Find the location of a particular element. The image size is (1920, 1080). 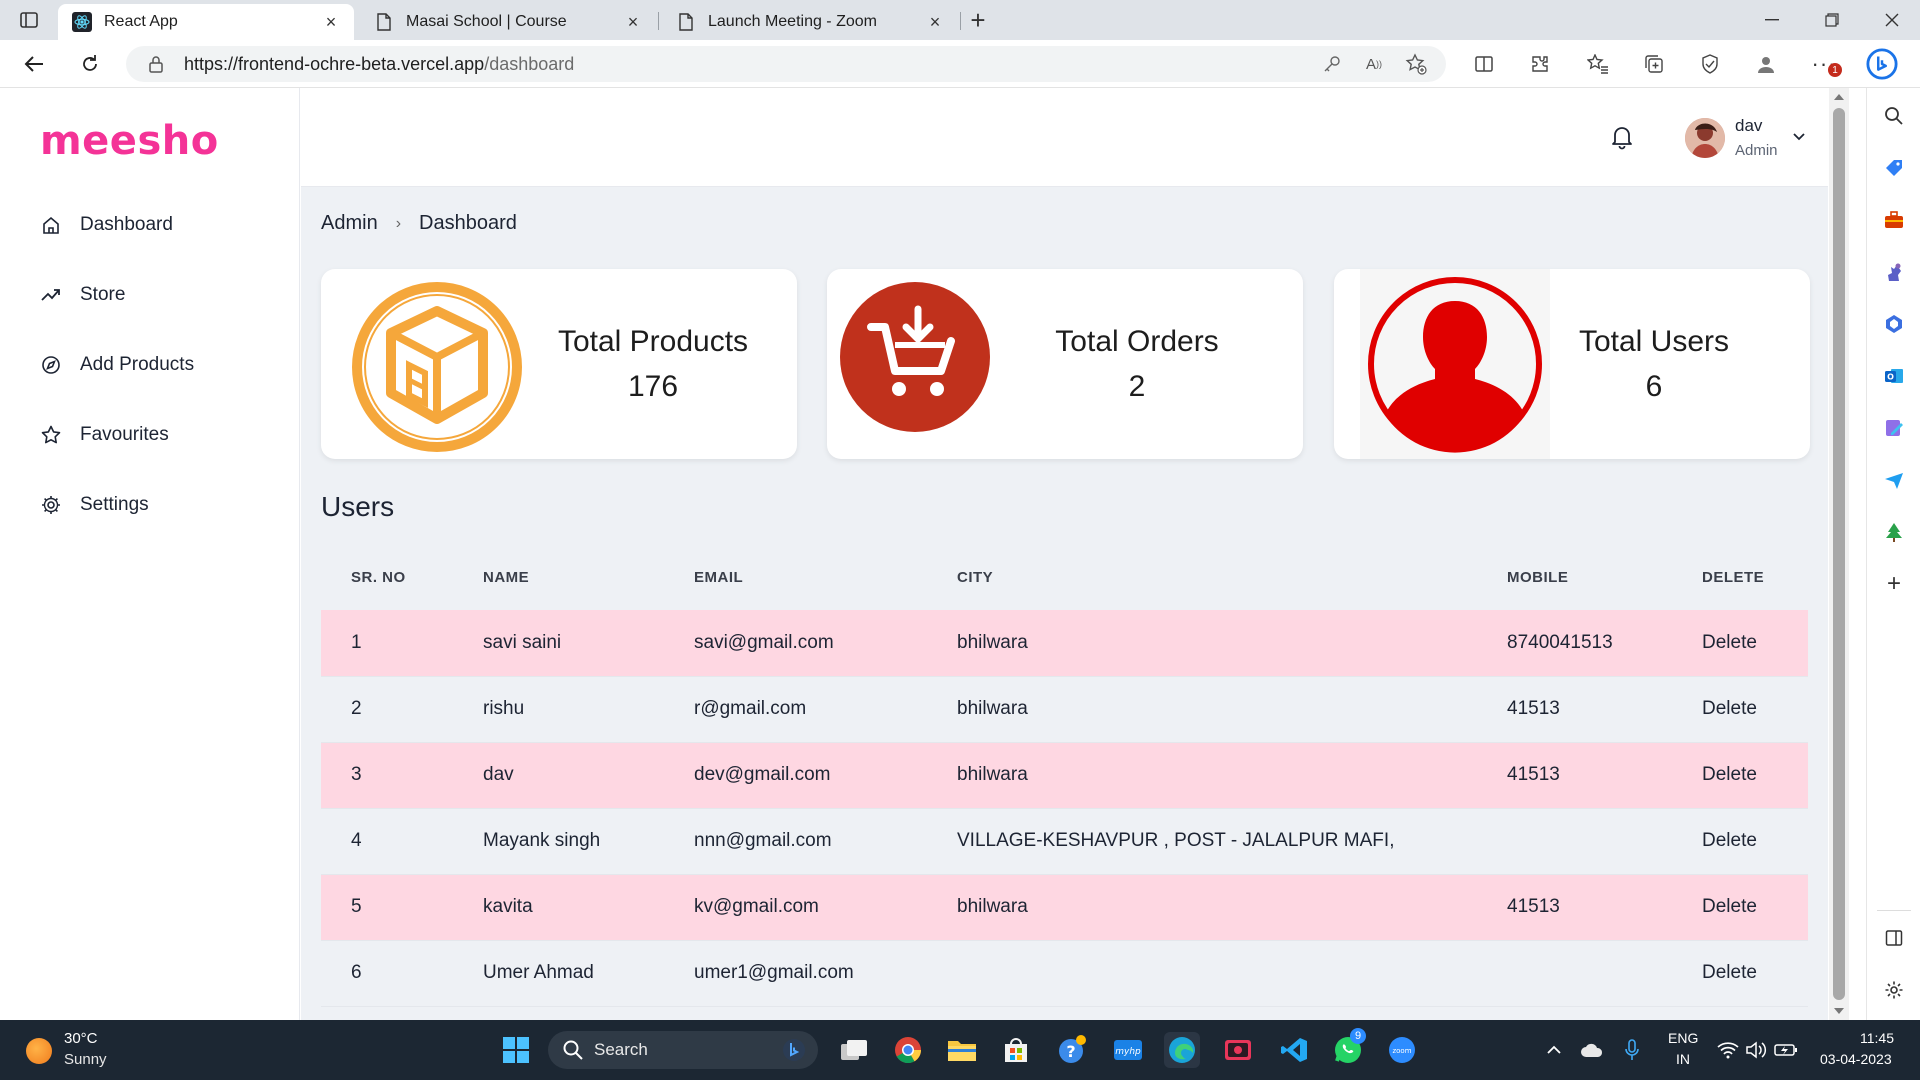

key-icon is located at coordinates (1332, 64).